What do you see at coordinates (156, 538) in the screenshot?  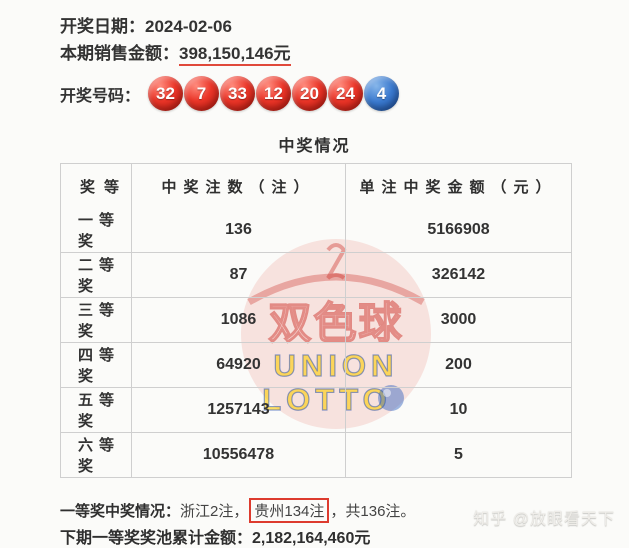 I see `jackpot-label: 下期一等奖奖池累计金额：` at bounding box center [156, 538].